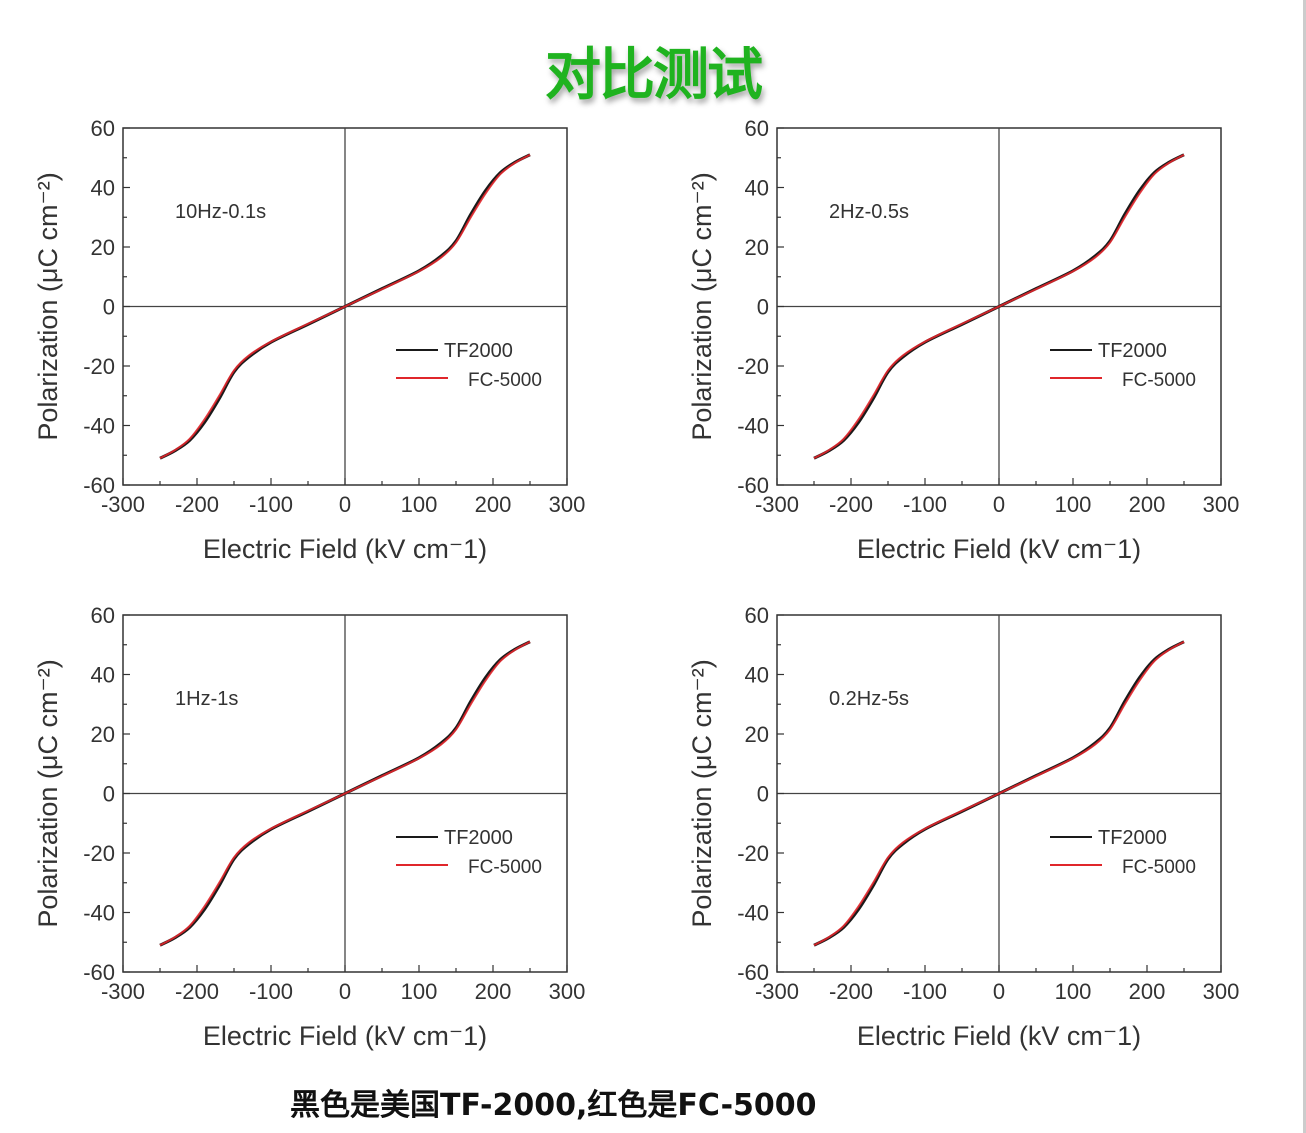 This screenshot has width=1306, height=1133. Describe the element at coordinates (206, 699) in the screenshot. I see `condition-annotation: 1Hz-1s` at that location.